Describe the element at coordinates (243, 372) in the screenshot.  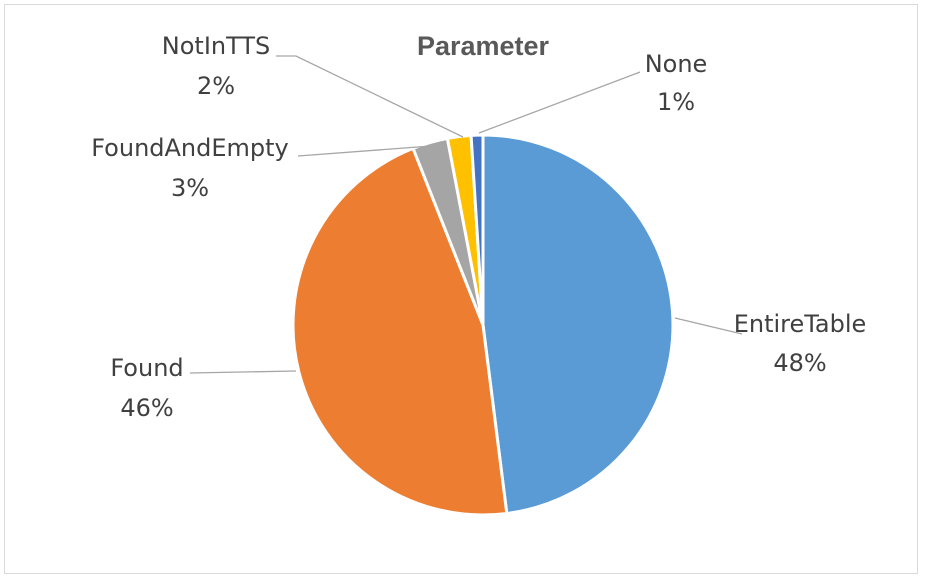
I see `leader-line-found` at that location.